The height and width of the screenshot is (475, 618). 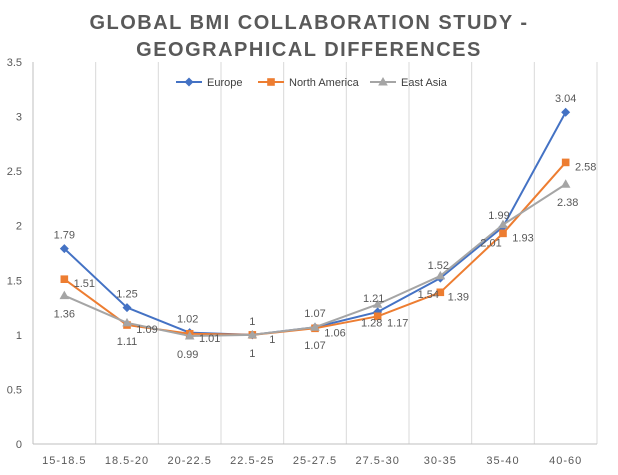 What do you see at coordinates (126, 295) in the screenshot?
I see `data-label: 1.25` at bounding box center [126, 295].